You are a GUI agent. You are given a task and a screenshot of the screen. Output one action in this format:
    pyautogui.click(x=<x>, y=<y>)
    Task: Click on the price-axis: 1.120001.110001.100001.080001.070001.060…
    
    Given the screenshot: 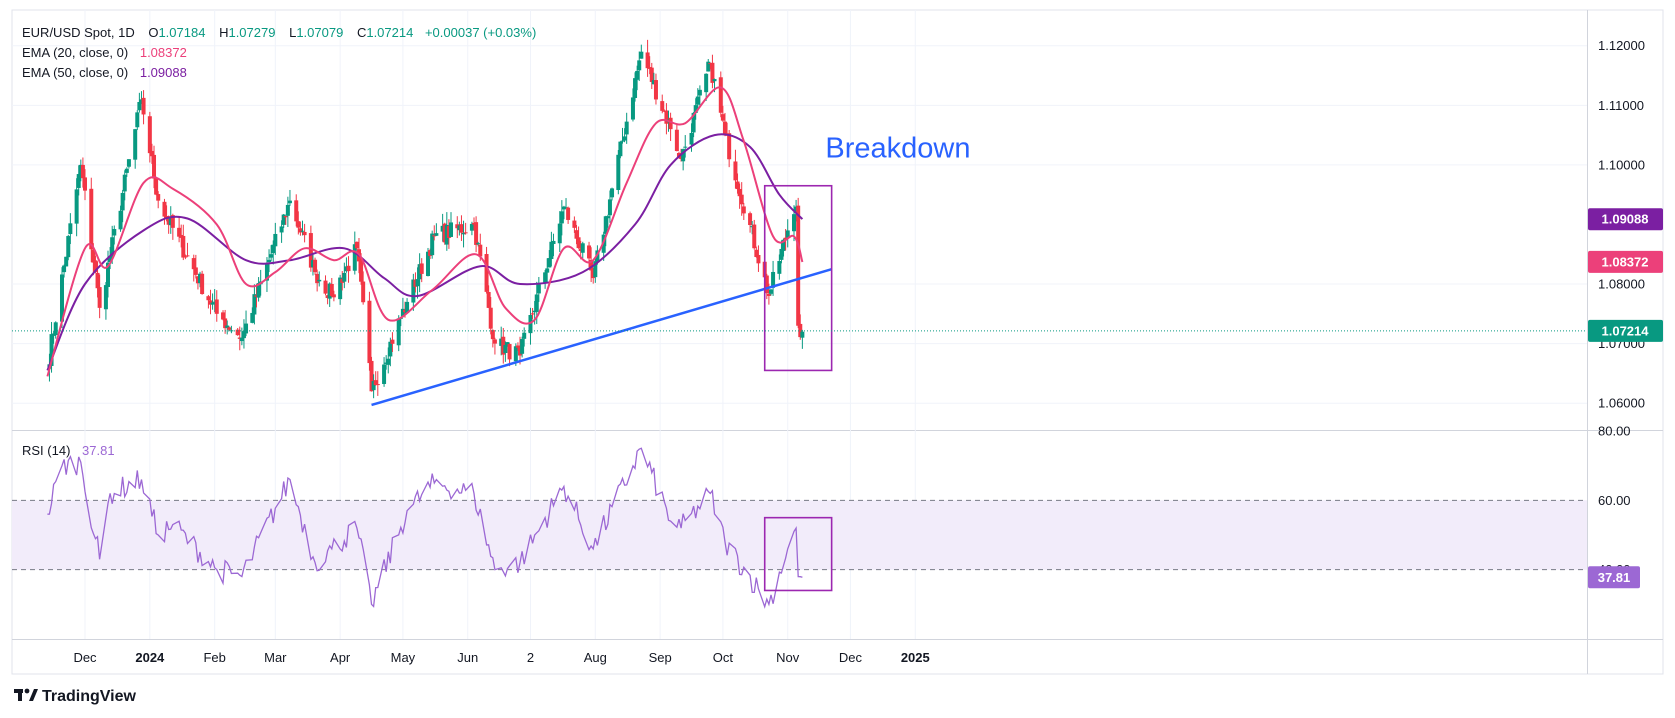 What is the action you would take?
    pyautogui.click(x=1621, y=224)
    